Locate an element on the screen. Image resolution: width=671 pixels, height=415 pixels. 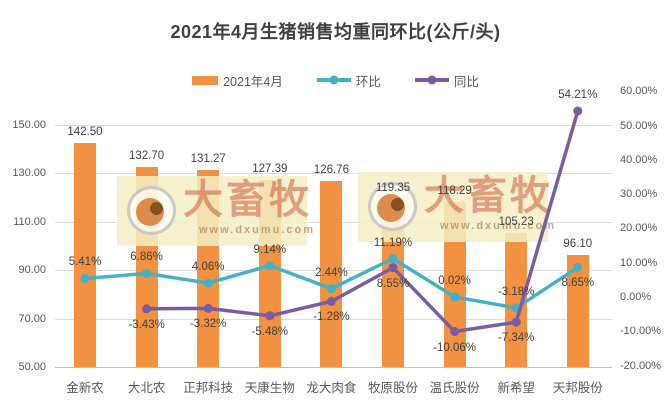
huanbi-value-label: 0.02% is located at coordinates (454, 280).